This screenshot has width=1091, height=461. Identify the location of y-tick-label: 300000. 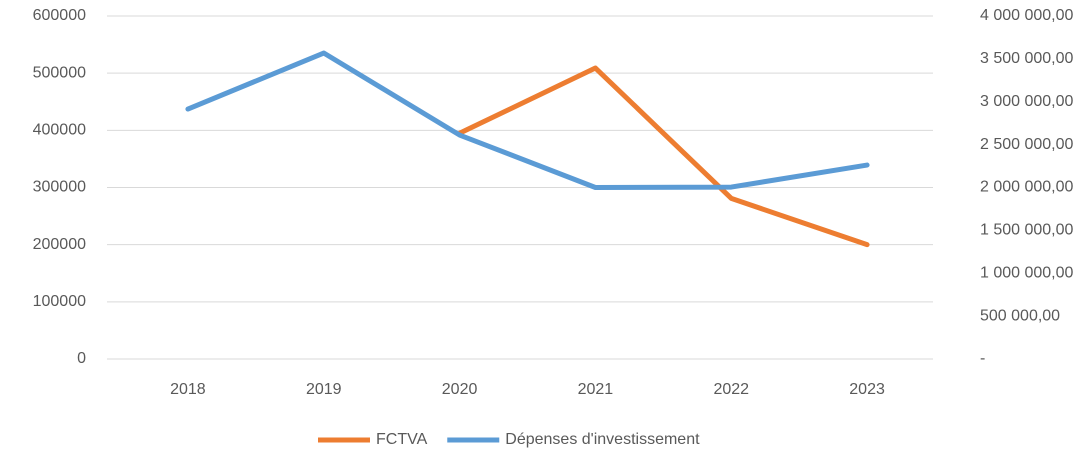
(59, 187).